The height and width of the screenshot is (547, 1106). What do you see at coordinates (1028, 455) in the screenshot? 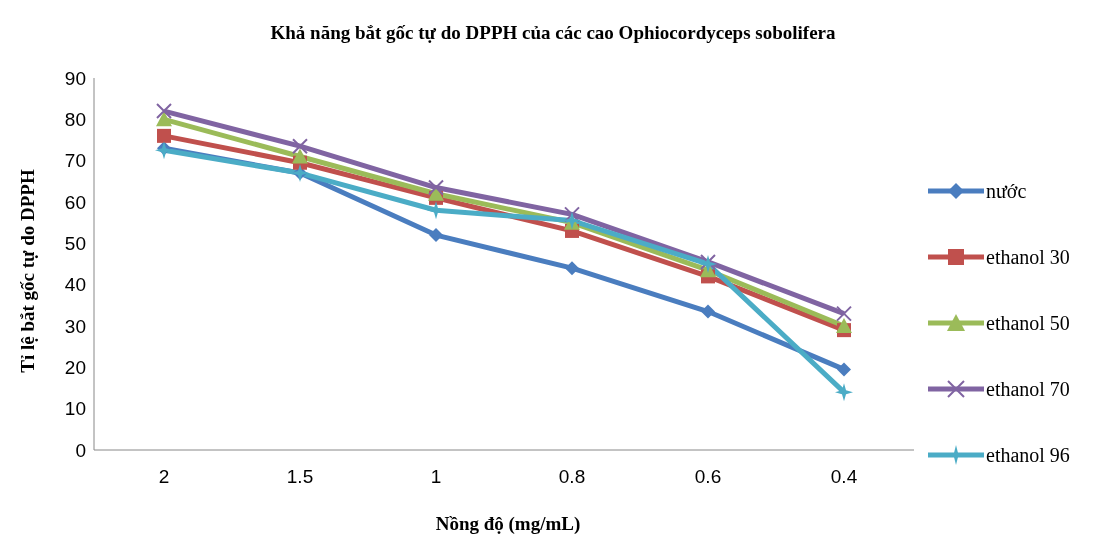
I see `legend-label: ethanol 96` at bounding box center [1028, 455].